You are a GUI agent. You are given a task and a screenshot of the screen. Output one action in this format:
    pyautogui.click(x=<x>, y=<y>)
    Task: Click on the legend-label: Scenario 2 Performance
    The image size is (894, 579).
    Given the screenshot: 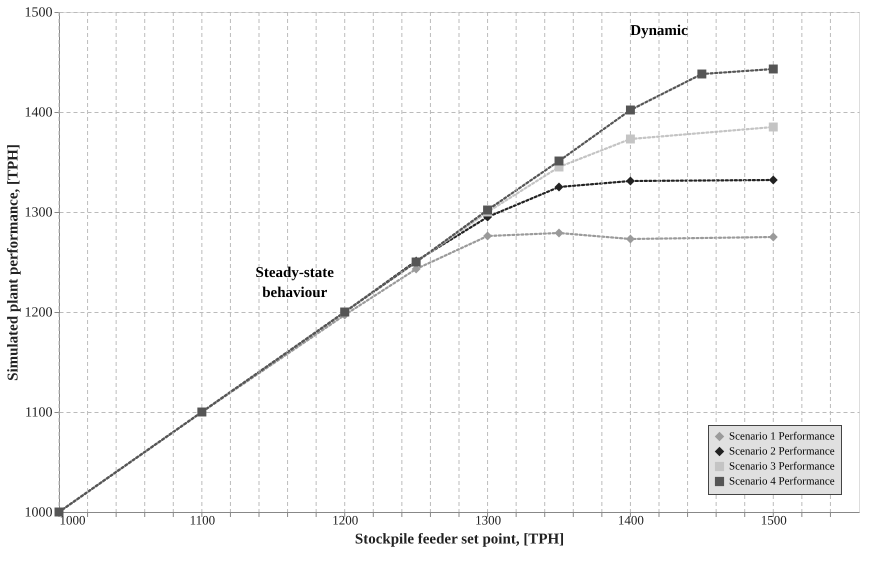 What is the action you would take?
    pyautogui.click(x=782, y=452)
    